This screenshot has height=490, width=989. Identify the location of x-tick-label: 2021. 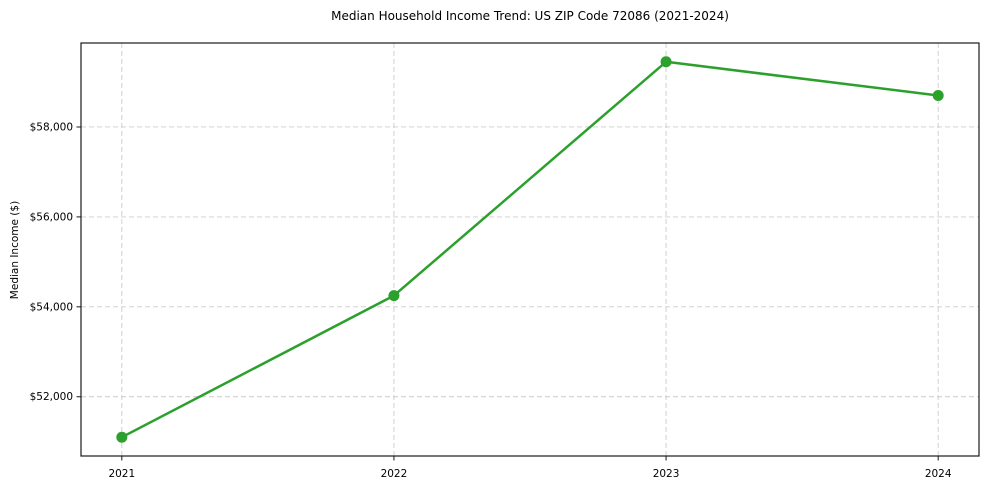
(121, 474).